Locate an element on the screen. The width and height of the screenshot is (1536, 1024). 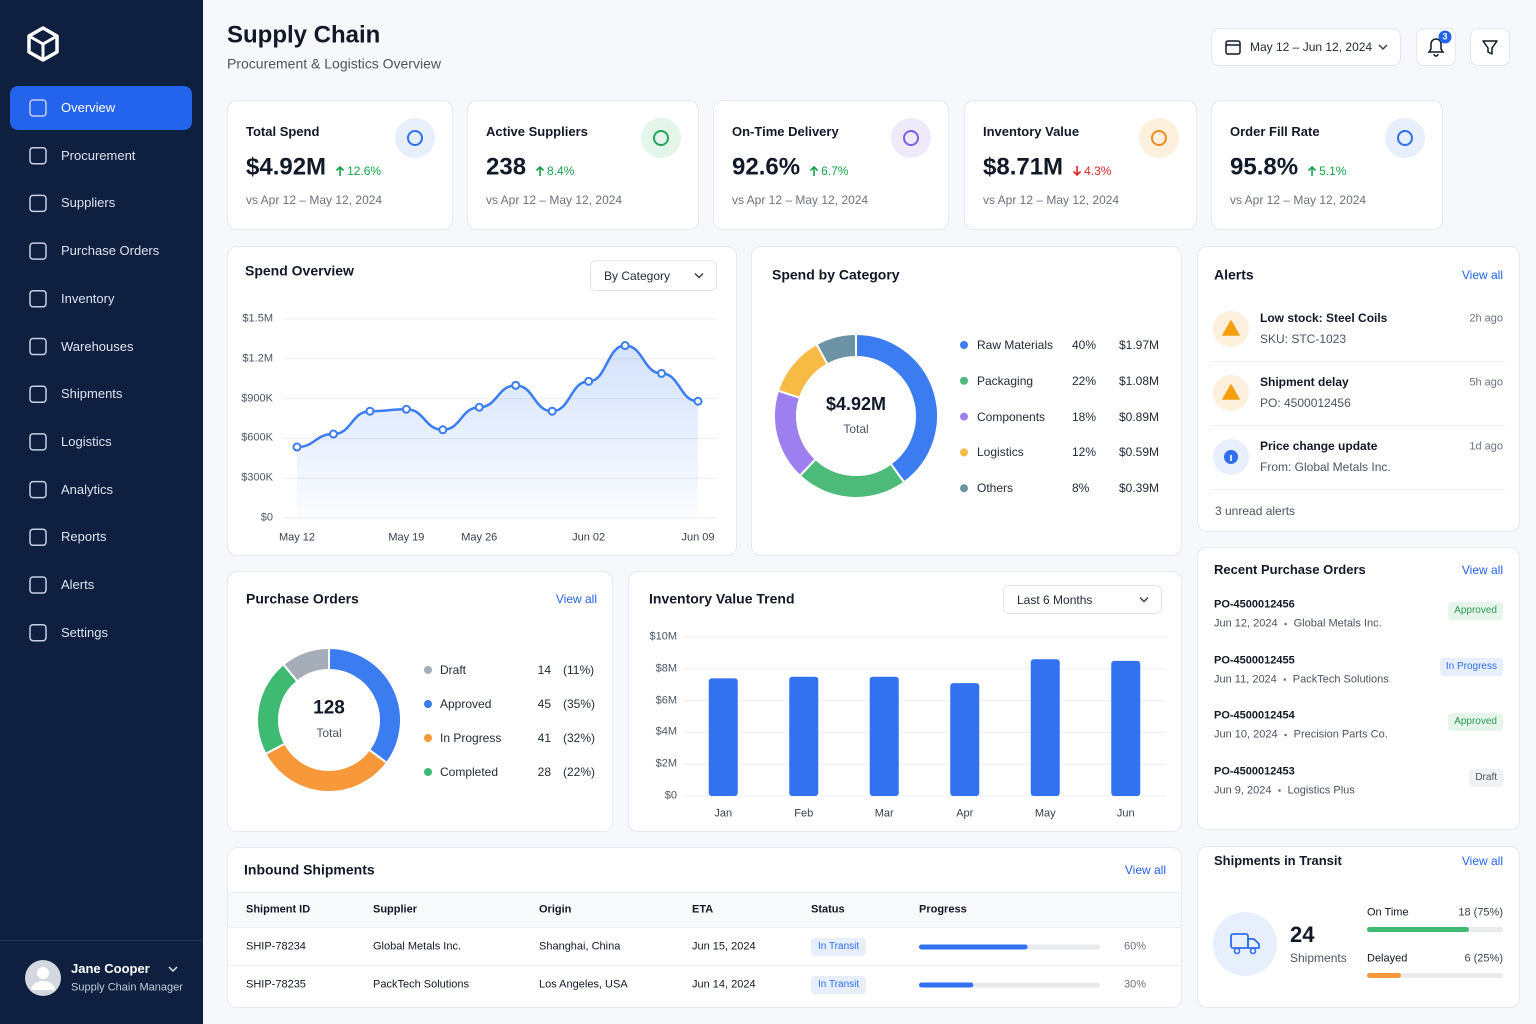
y-tick-label: $1.2M is located at coordinates (257, 358).